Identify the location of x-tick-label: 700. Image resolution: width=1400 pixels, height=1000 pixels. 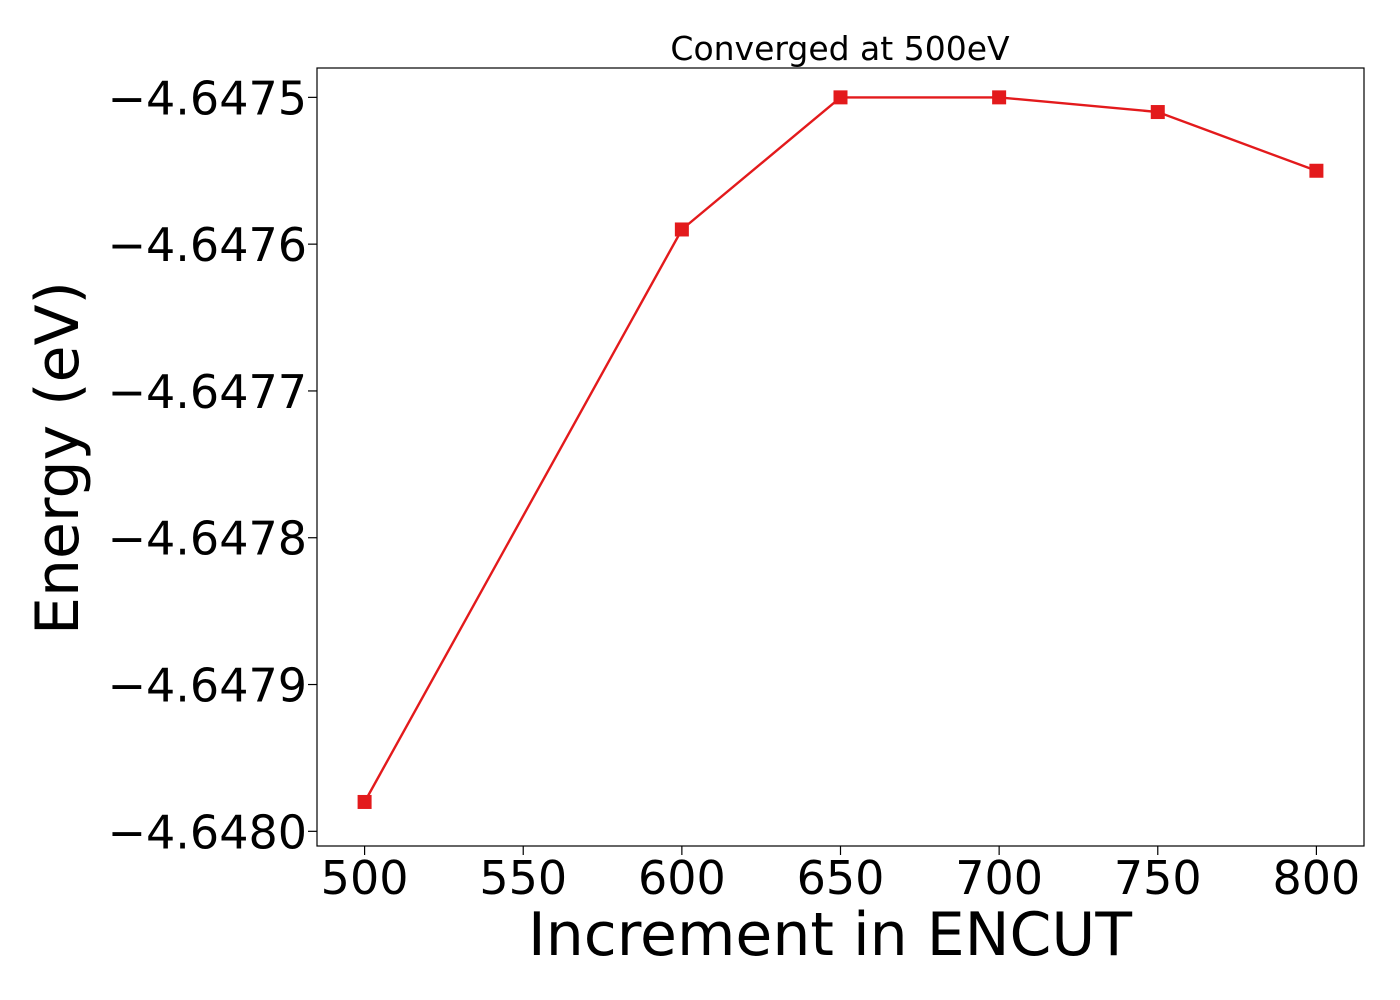
(999, 878).